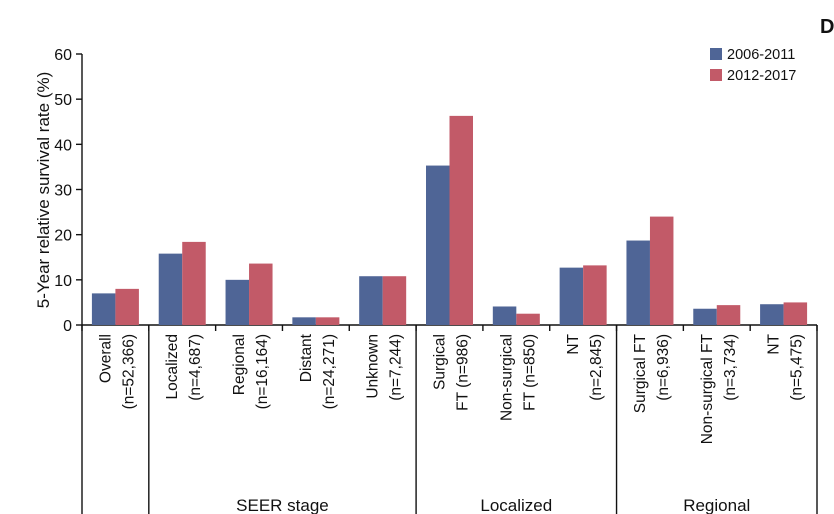 This screenshot has height=514, width=834. I want to click on category-label: Unknown, so click(373, 366).